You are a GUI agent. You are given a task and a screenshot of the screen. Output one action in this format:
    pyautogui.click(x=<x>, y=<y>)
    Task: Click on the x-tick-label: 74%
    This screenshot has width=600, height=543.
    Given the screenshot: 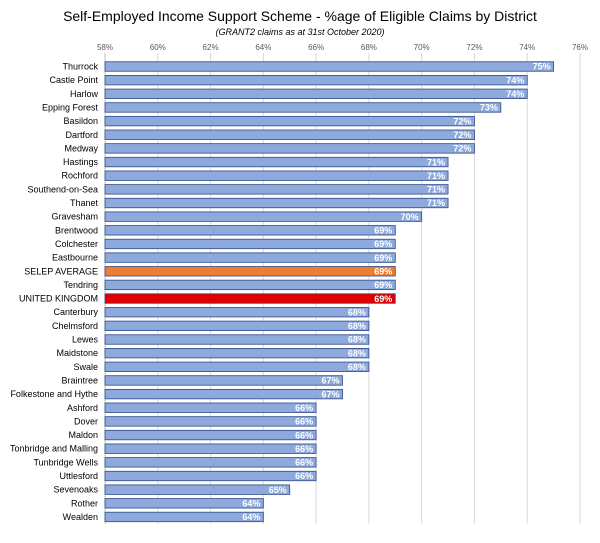 What is the action you would take?
    pyautogui.click(x=527, y=47)
    